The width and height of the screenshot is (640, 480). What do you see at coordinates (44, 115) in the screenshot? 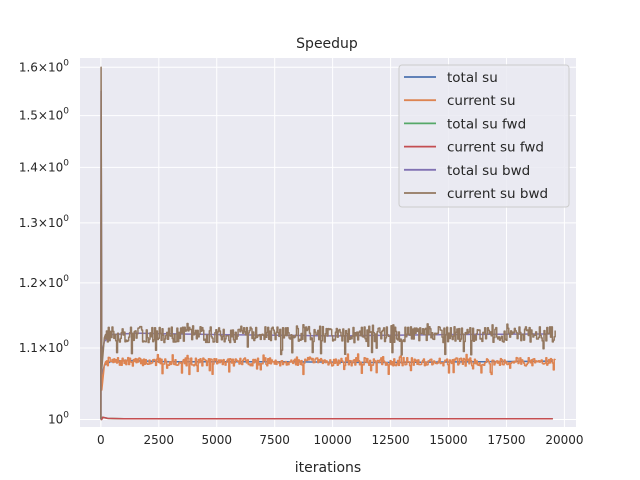
I see `y-tick-label: 1.5×100` at bounding box center [44, 115].